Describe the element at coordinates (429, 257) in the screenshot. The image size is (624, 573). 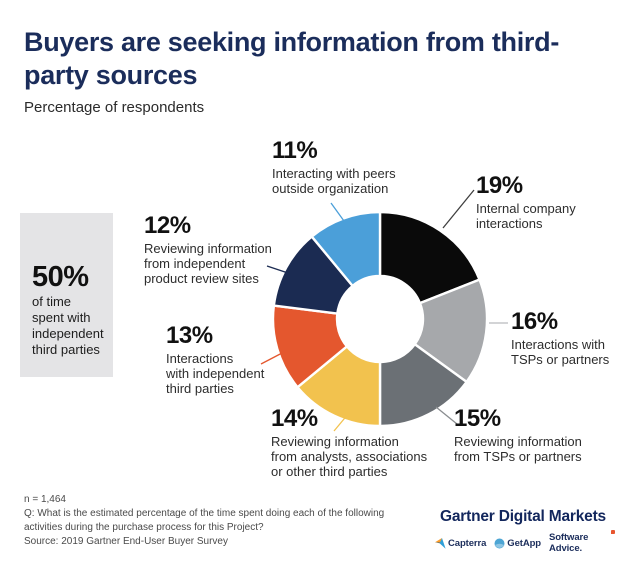
I see `donut-slice-19pct` at that location.